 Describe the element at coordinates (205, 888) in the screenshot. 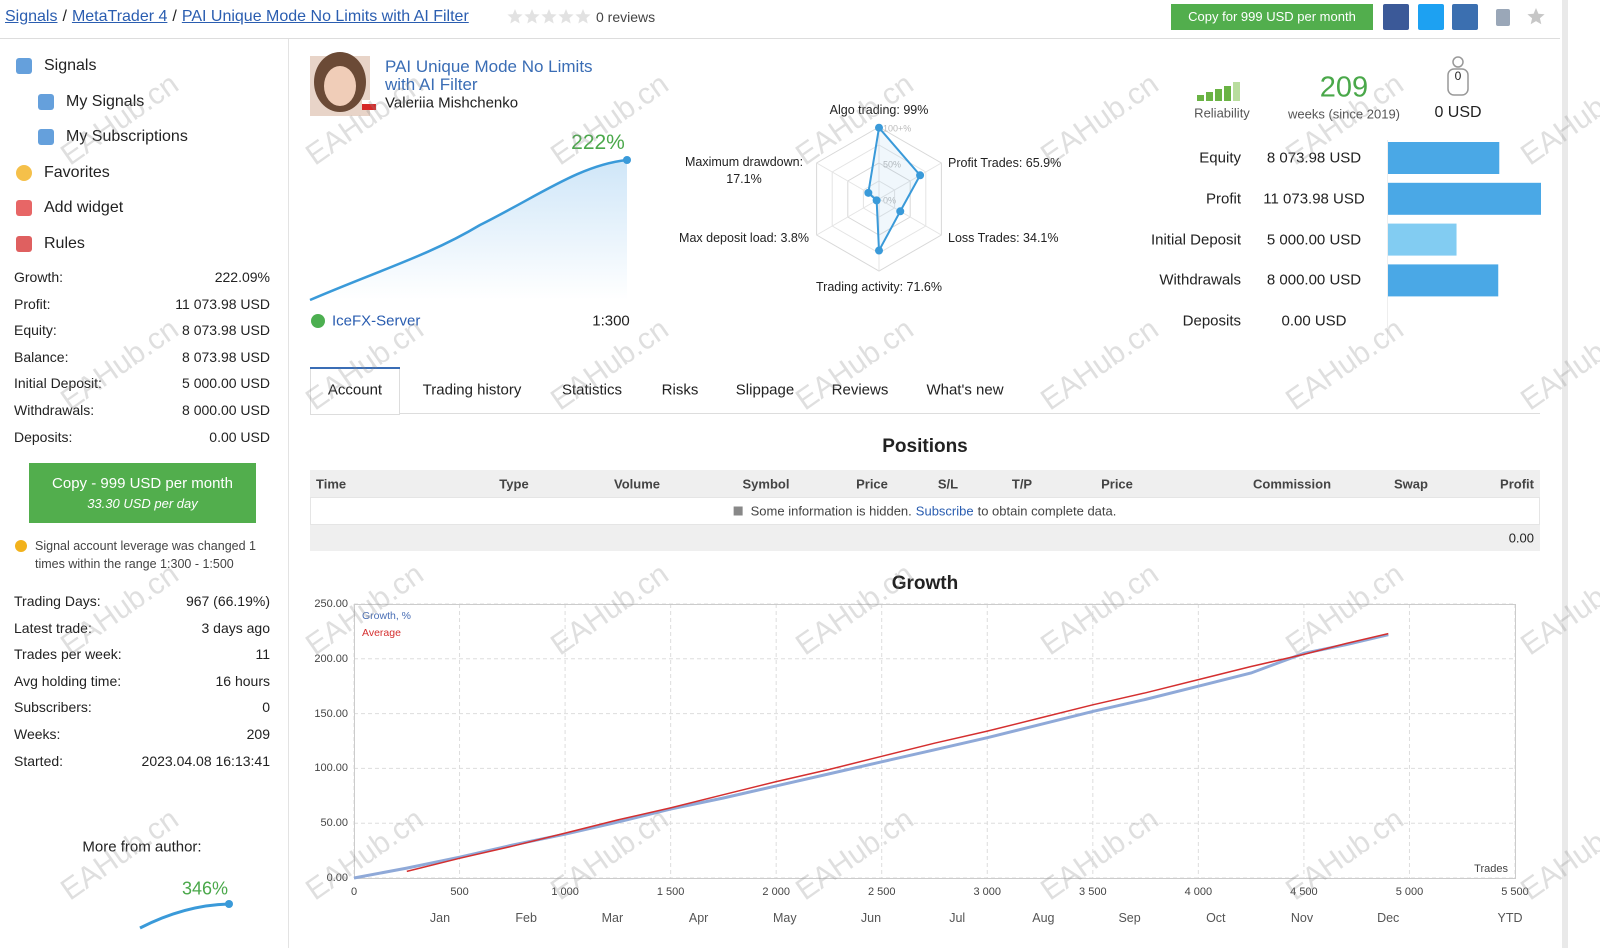

I see `author-growth: 346%` at that location.